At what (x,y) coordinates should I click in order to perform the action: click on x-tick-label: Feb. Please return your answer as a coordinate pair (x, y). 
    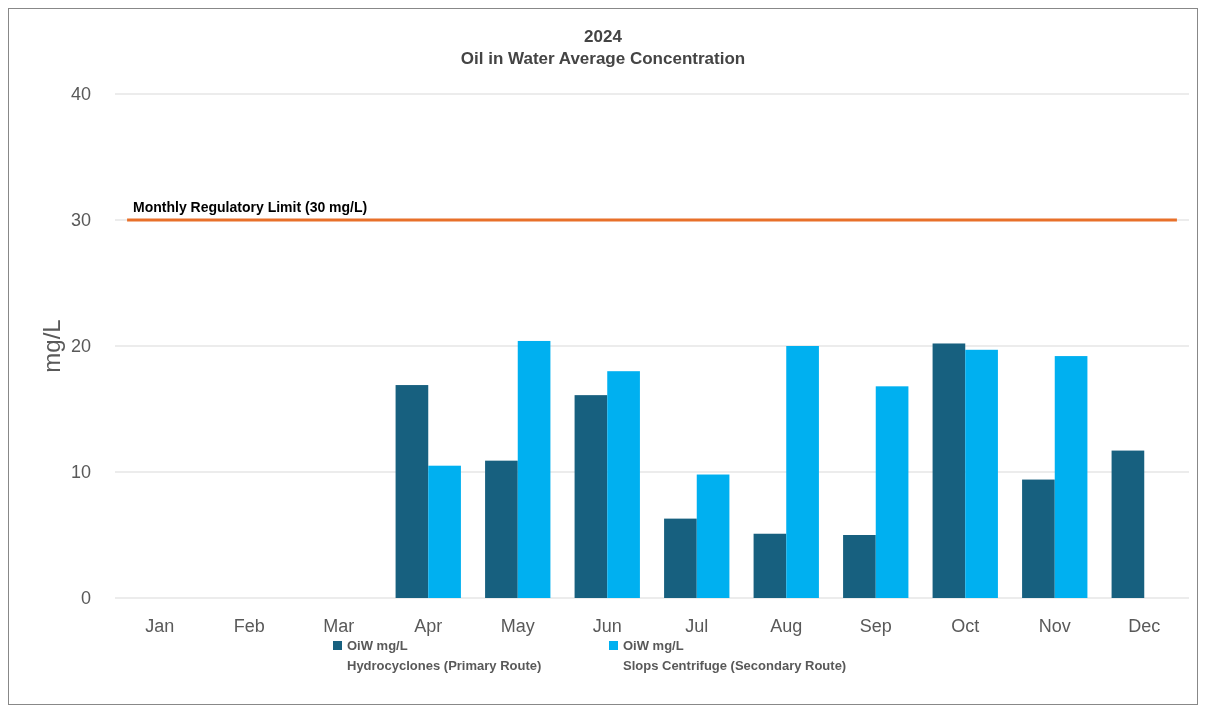
    Looking at the image, I should click on (249, 626).